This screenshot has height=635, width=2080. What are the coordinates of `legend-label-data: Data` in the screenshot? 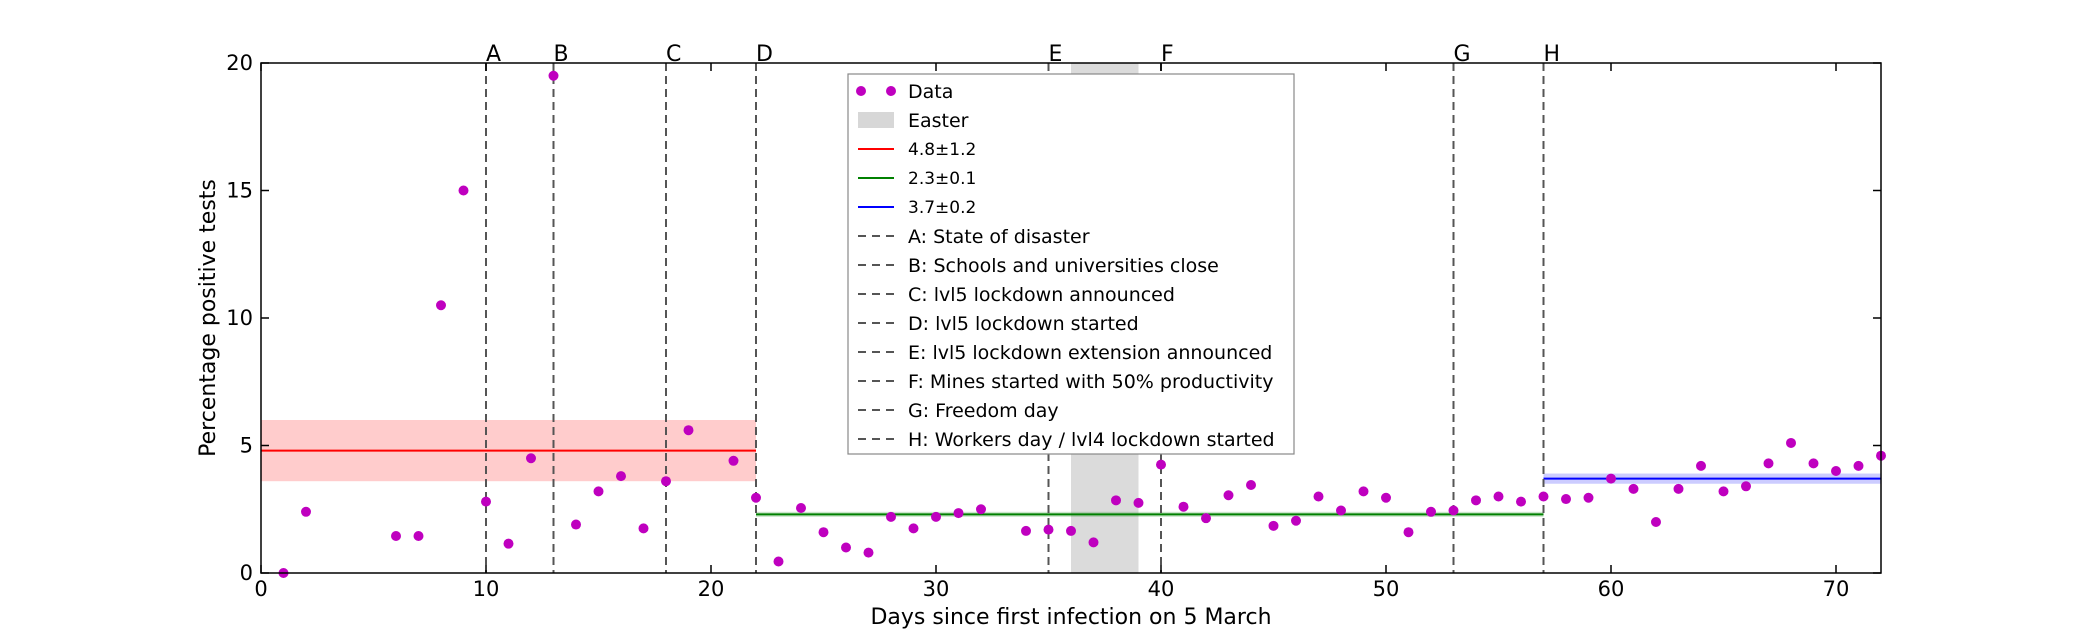 It's located at (930, 92).